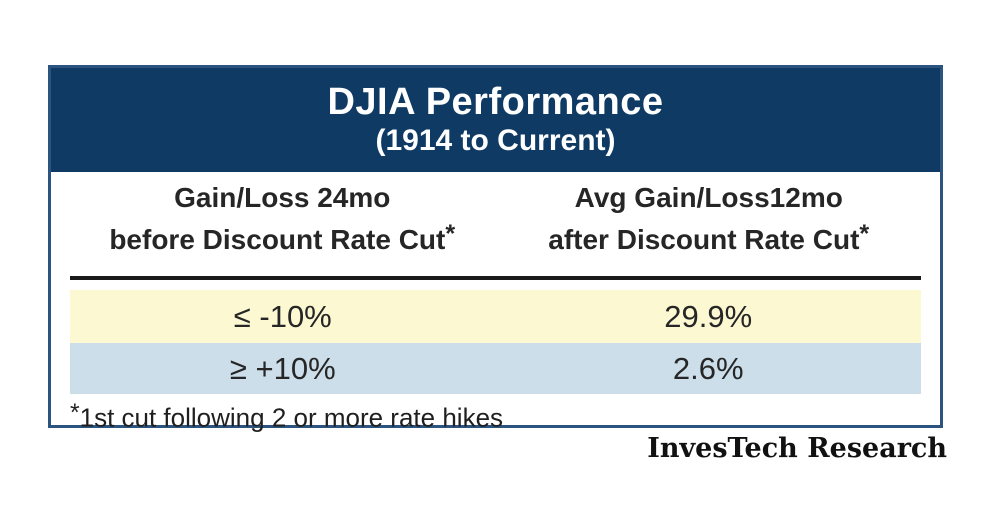 The height and width of the screenshot is (523, 1000). I want to click on footnote: *1st cut following 2 or more rate hikes, so click(495, 415).